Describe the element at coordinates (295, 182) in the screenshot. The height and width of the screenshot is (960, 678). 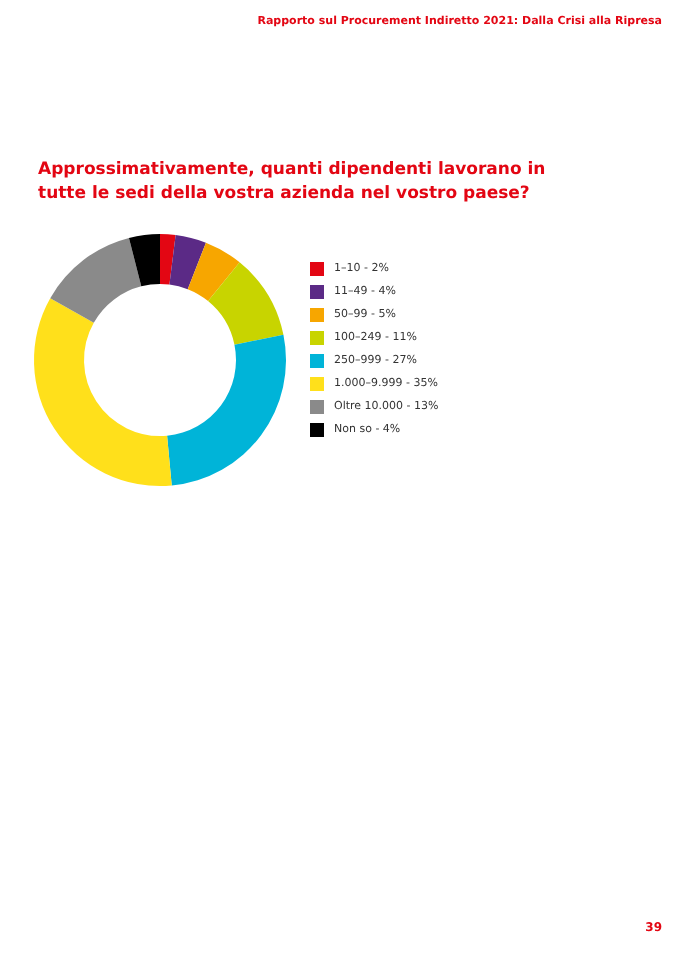
I see `chart-title: Approssimativamente, quanti dipendenti lavorano in tutte le sedi della vostra azienda nel vostro paese?` at that location.